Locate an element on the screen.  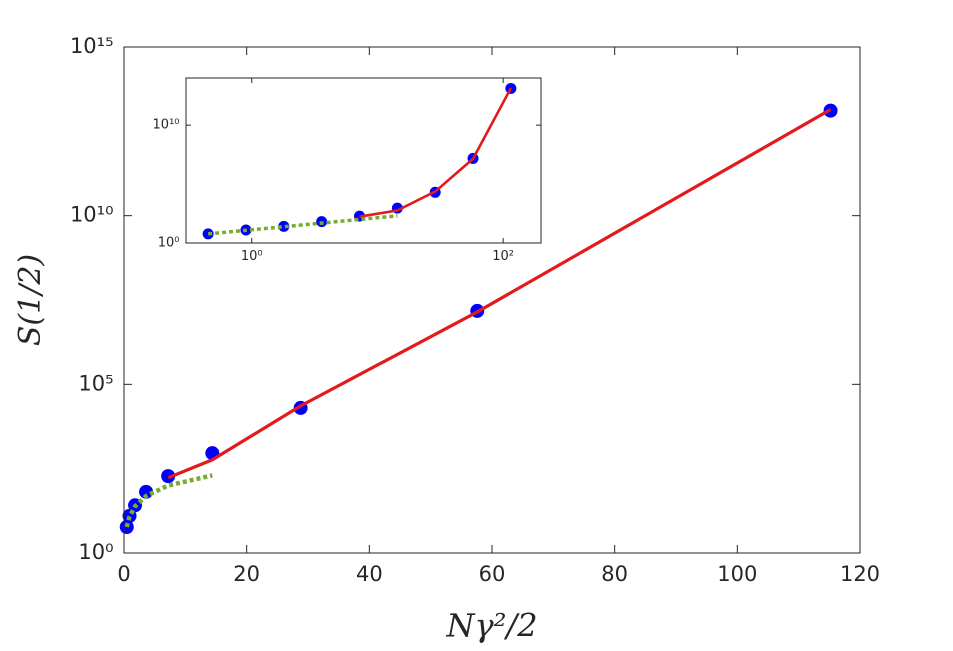
plot is located at coordinates (359, 161).